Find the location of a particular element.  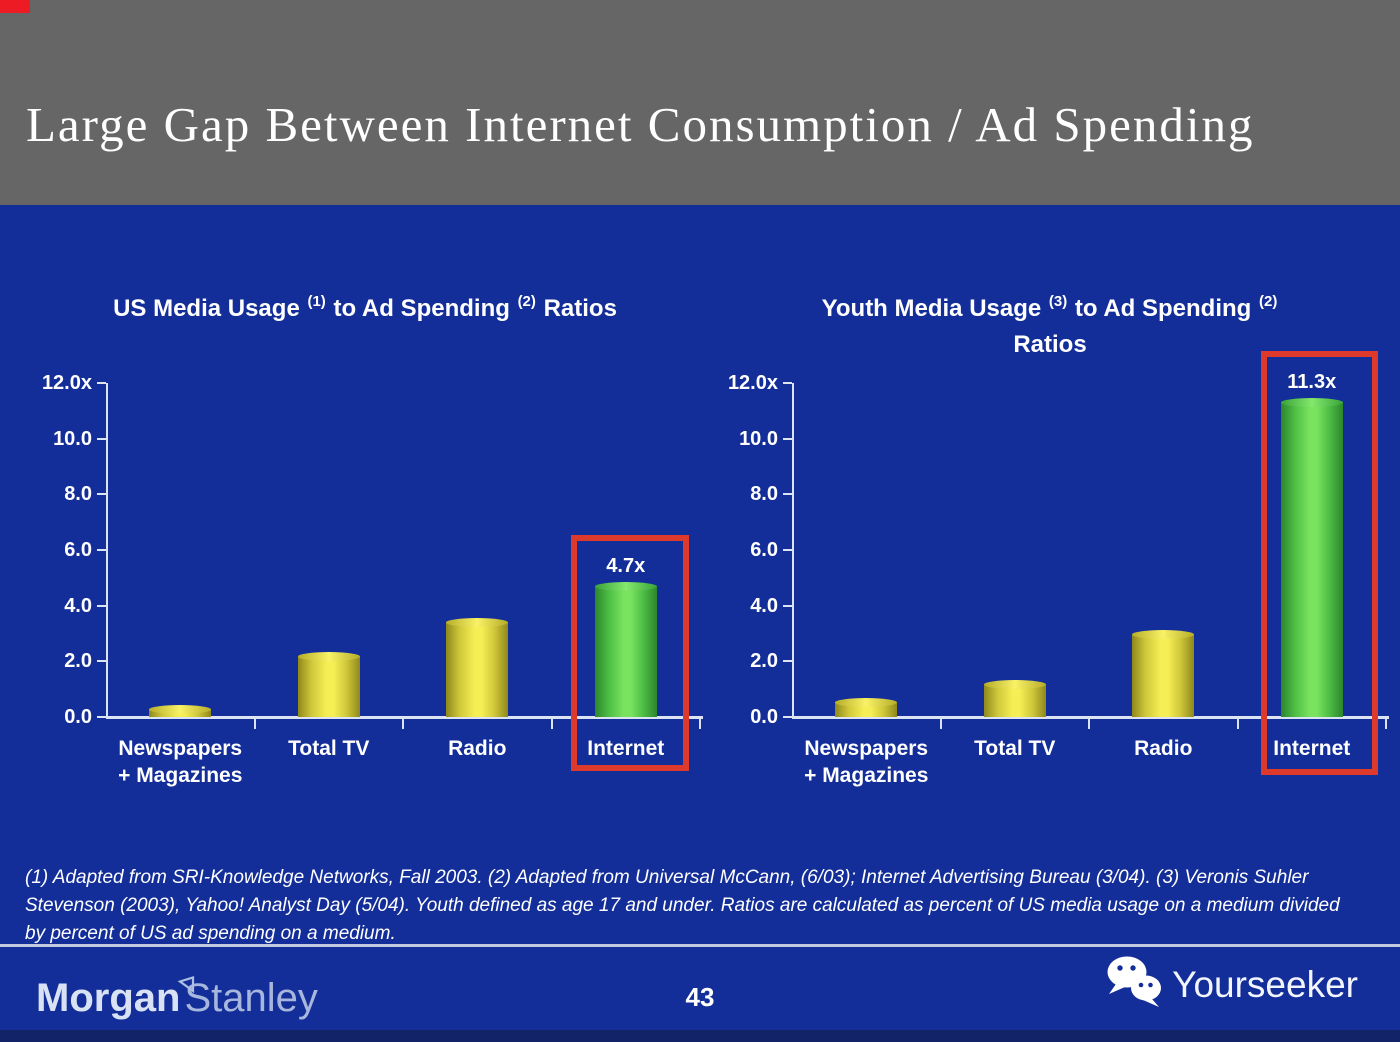

red-corner-marker is located at coordinates (15, 6).